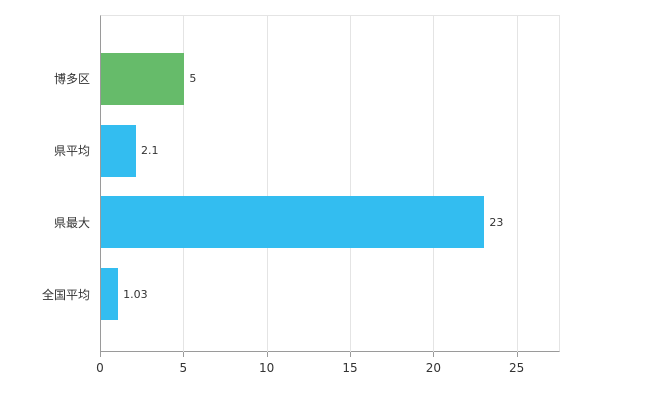  Describe the element at coordinates (433, 368) in the screenshot. I see `x-tick-label: 20` at that location.